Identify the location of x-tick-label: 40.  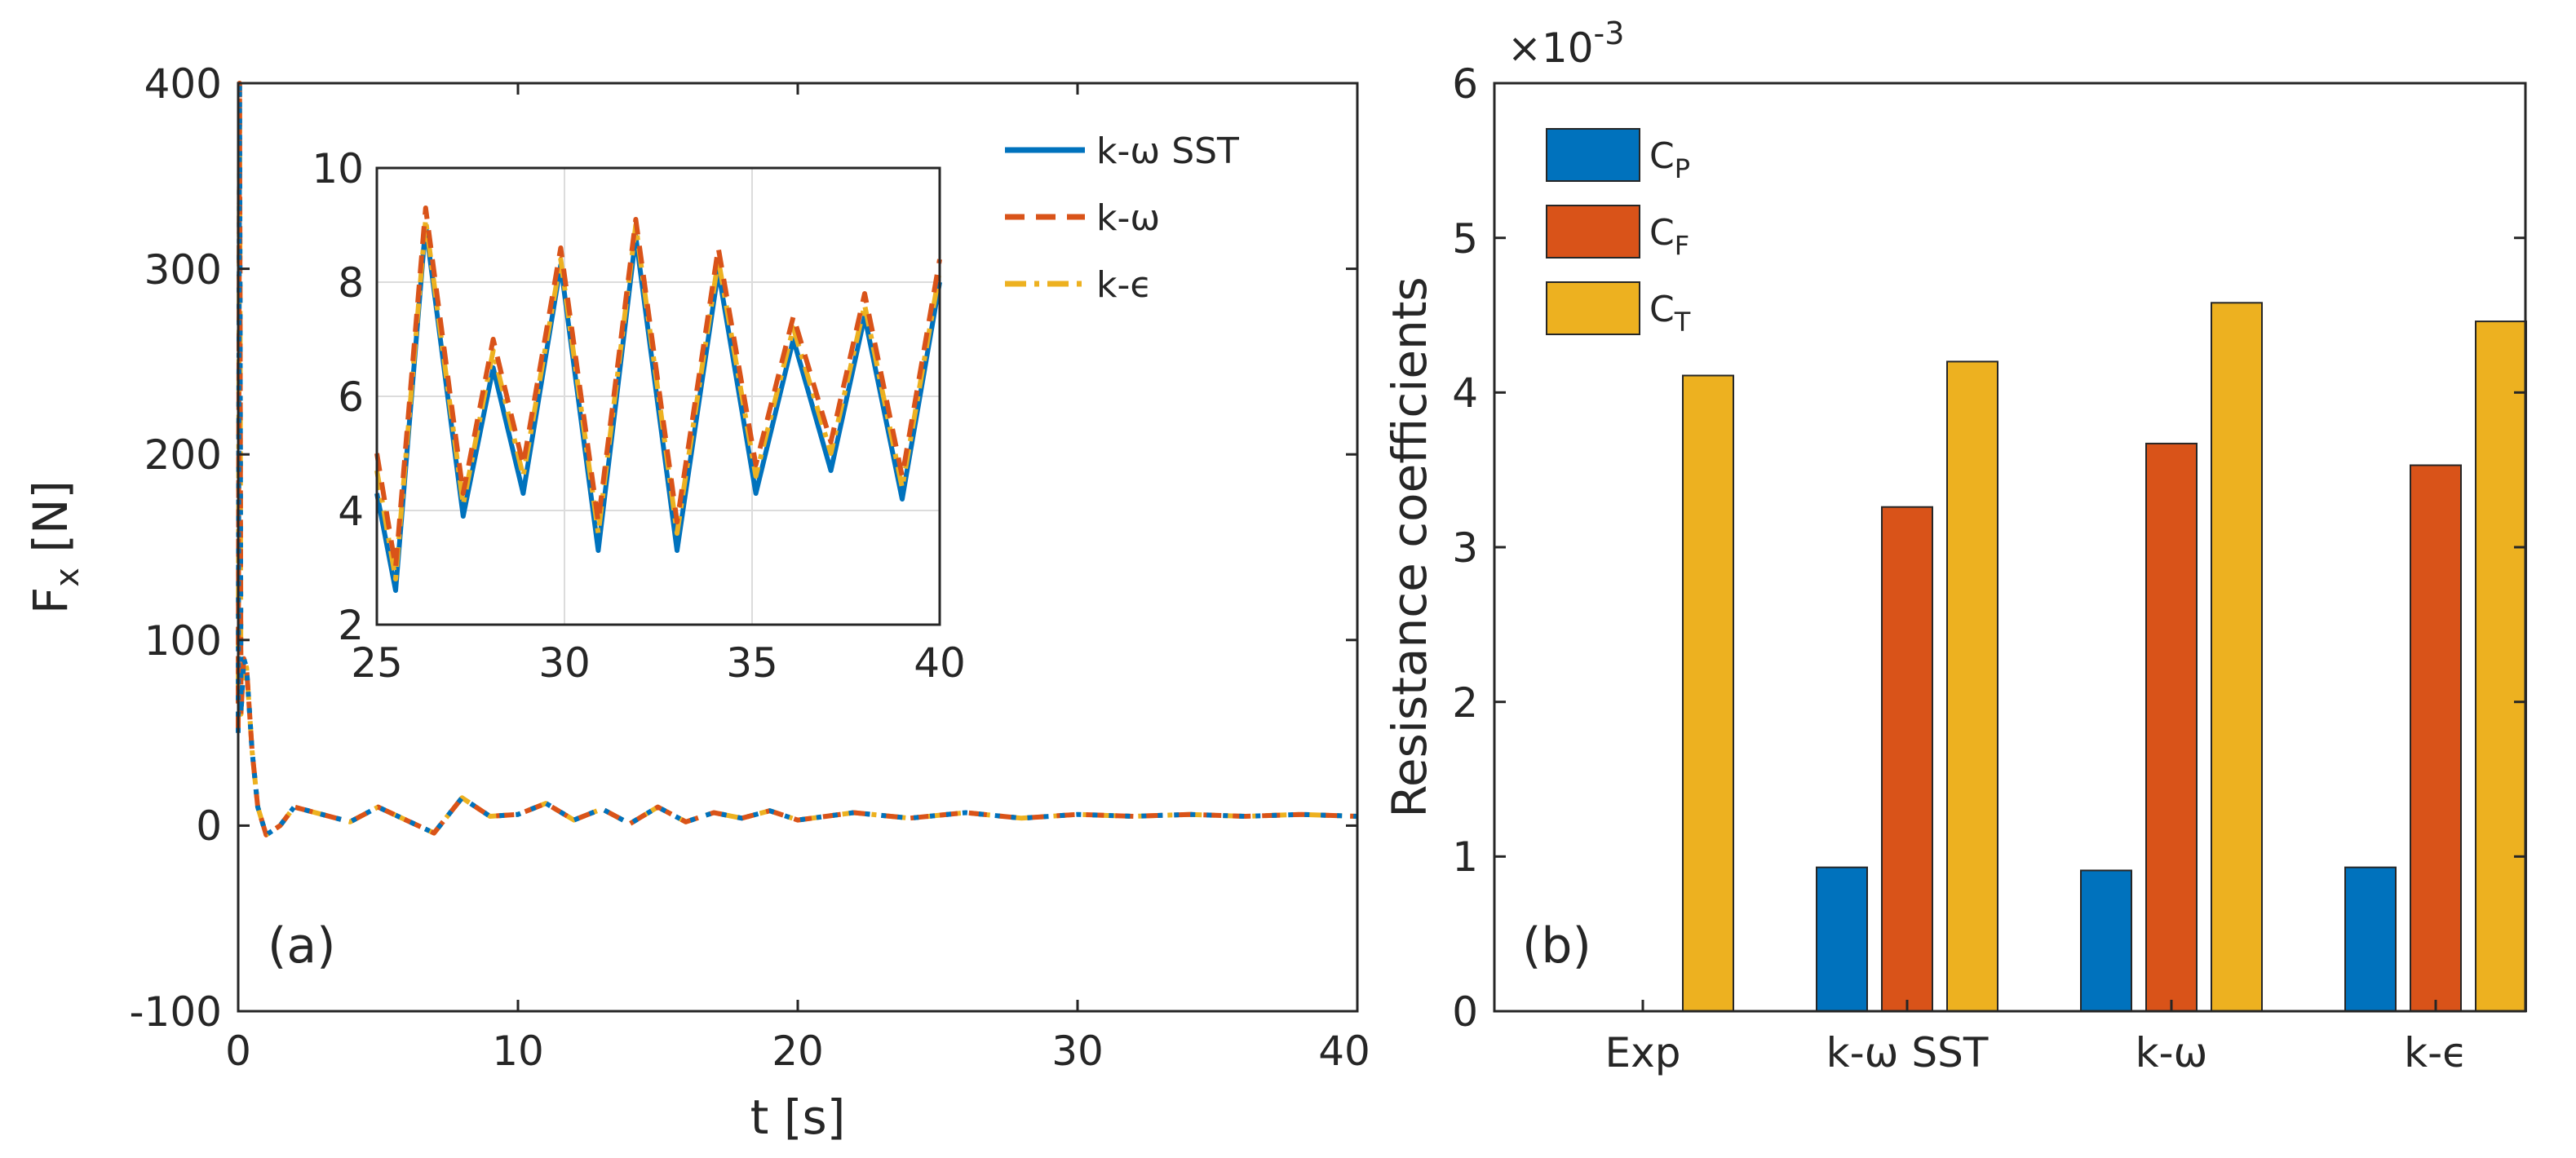
(1344, 1052).